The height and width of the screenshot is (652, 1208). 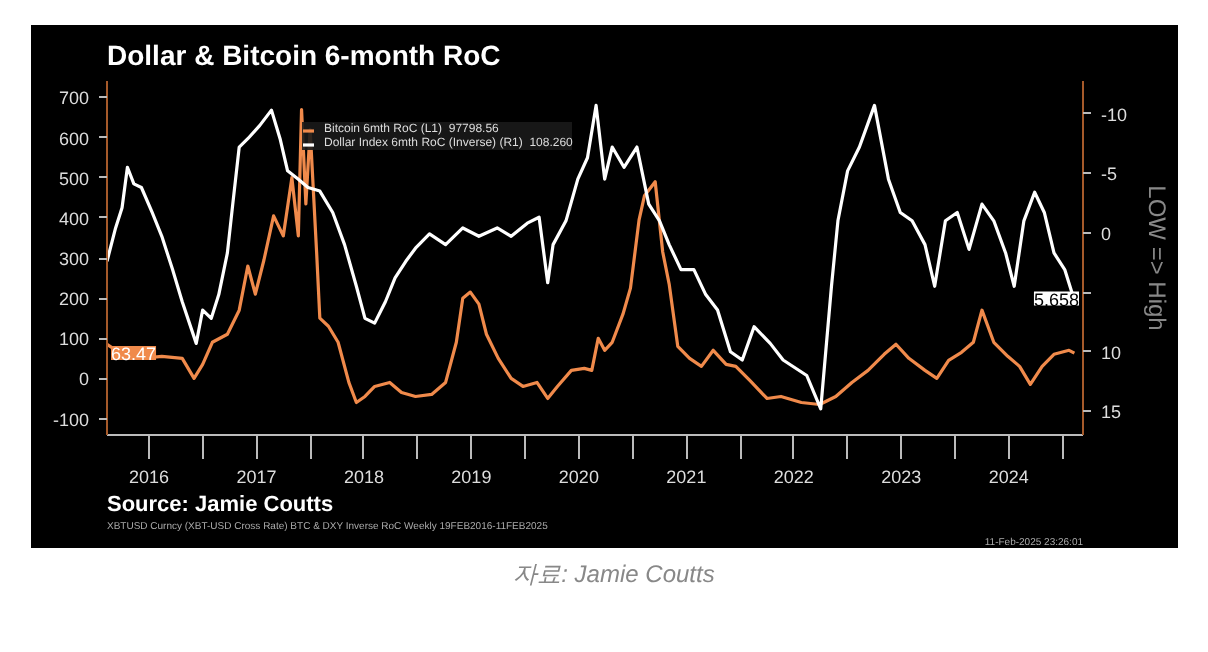 I want to click on text: 자료: Jamie Coutts, so click(x=614, y=575).